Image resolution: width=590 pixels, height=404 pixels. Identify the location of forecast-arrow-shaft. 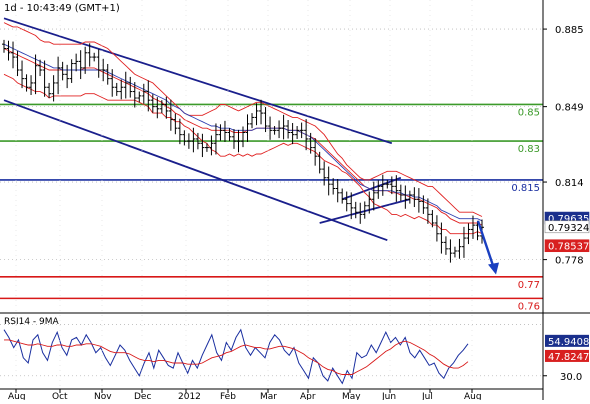
(486, 244).